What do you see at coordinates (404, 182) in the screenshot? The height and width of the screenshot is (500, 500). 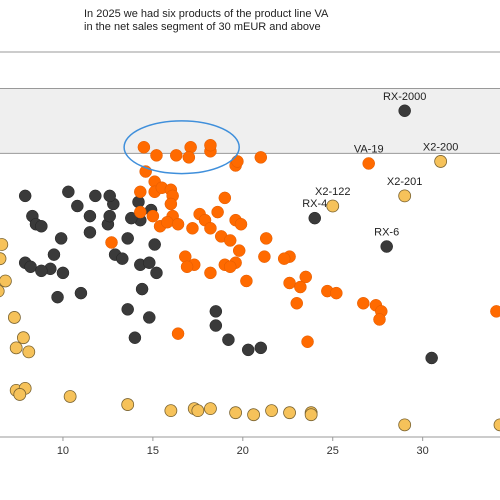 I see `point-label: X2-201` at bounding box center [404, 182].